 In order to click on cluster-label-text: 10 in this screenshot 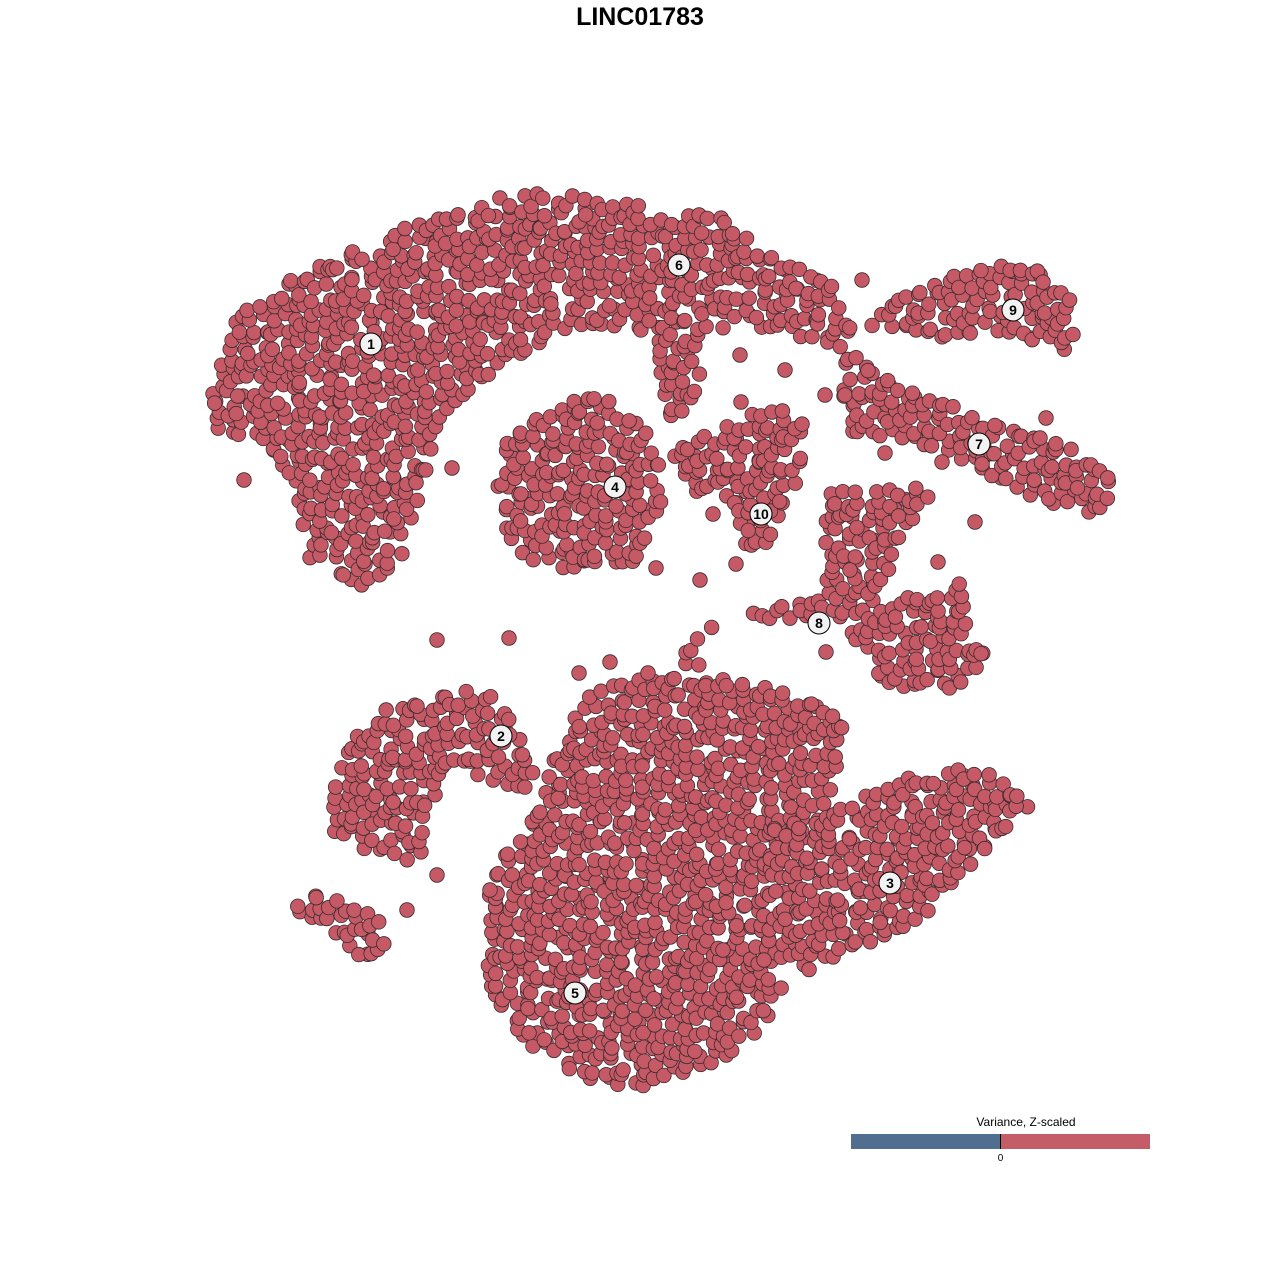, I will do `click(761, 514)`.